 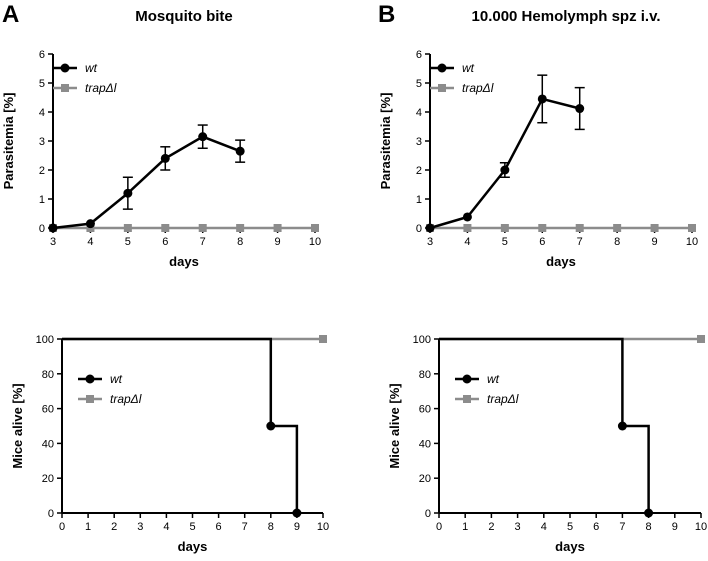 What do you see at coordinates (419, 171) in the screenshot?
I see `y-tick-label: 2` at bounding box center [419, 171].